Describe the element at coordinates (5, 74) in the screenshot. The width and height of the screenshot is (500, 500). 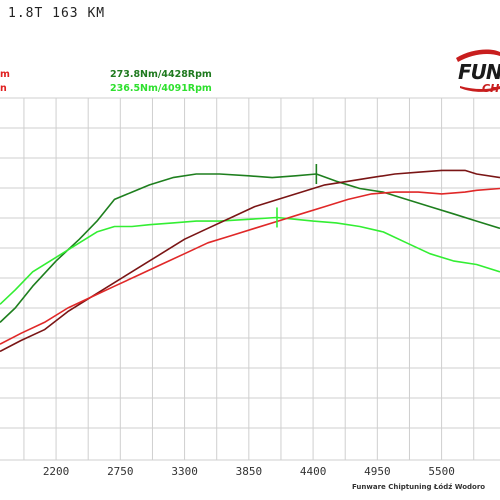
I see `legend-fragment-1: m` at that location.